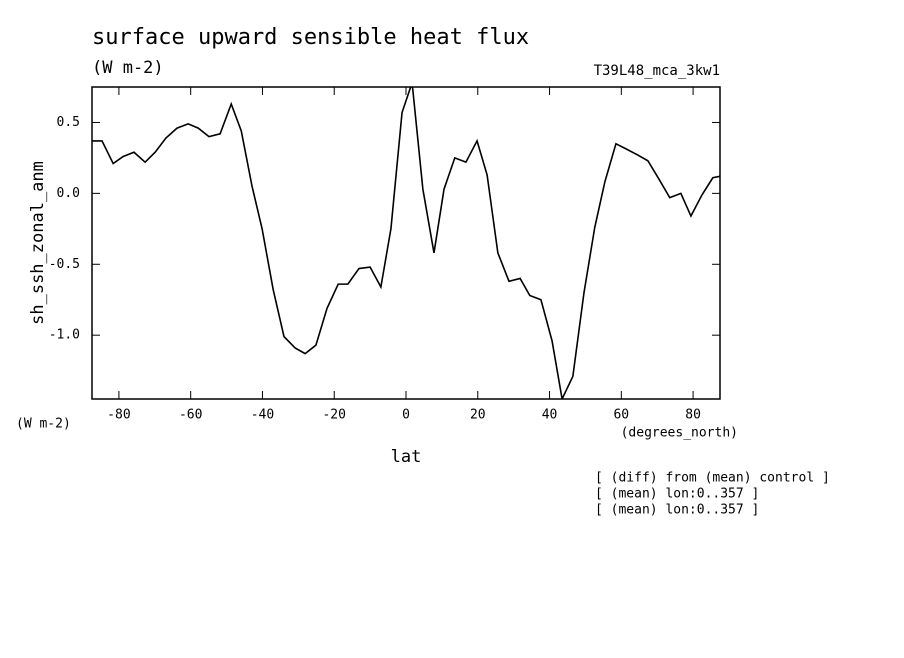 Image resolution: width=904 pixels, height=658 pixels. I want to click on x-tick-label: -80, so click(118, 415).